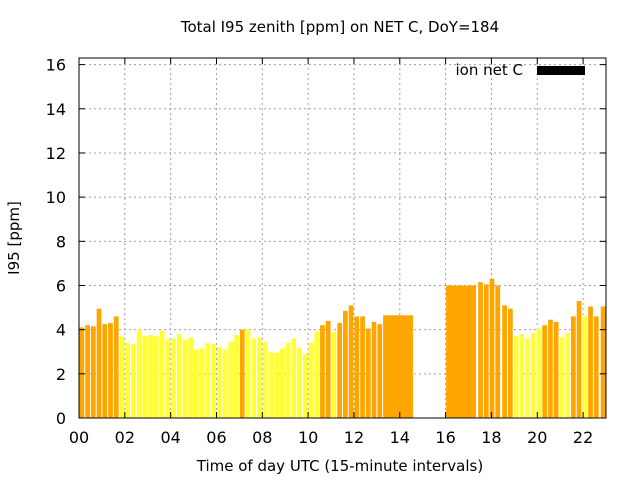 Image resolution: width=640 pixels, height=480 pixels. What do you see at coordinates (61, 330) in the screenshot?
I see `y-tick-label: 4` at bounding box center [61, 330].